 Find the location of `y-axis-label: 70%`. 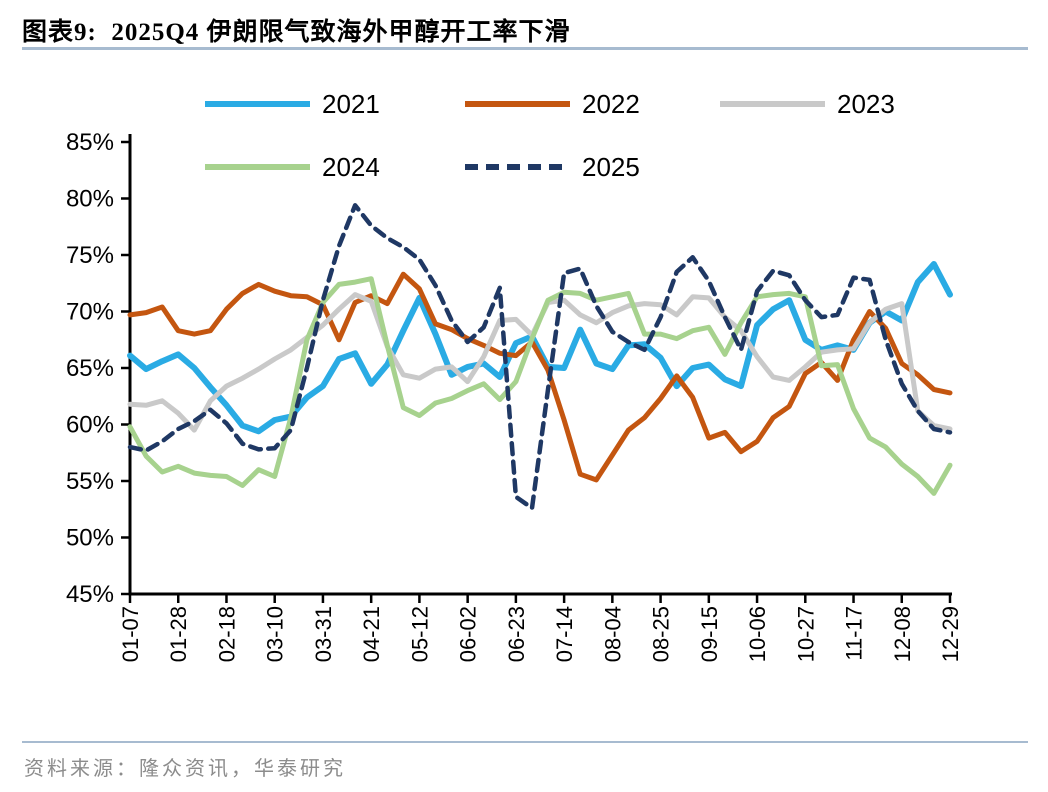

y-axis-label: 70% is located at coordinates (90, 312).